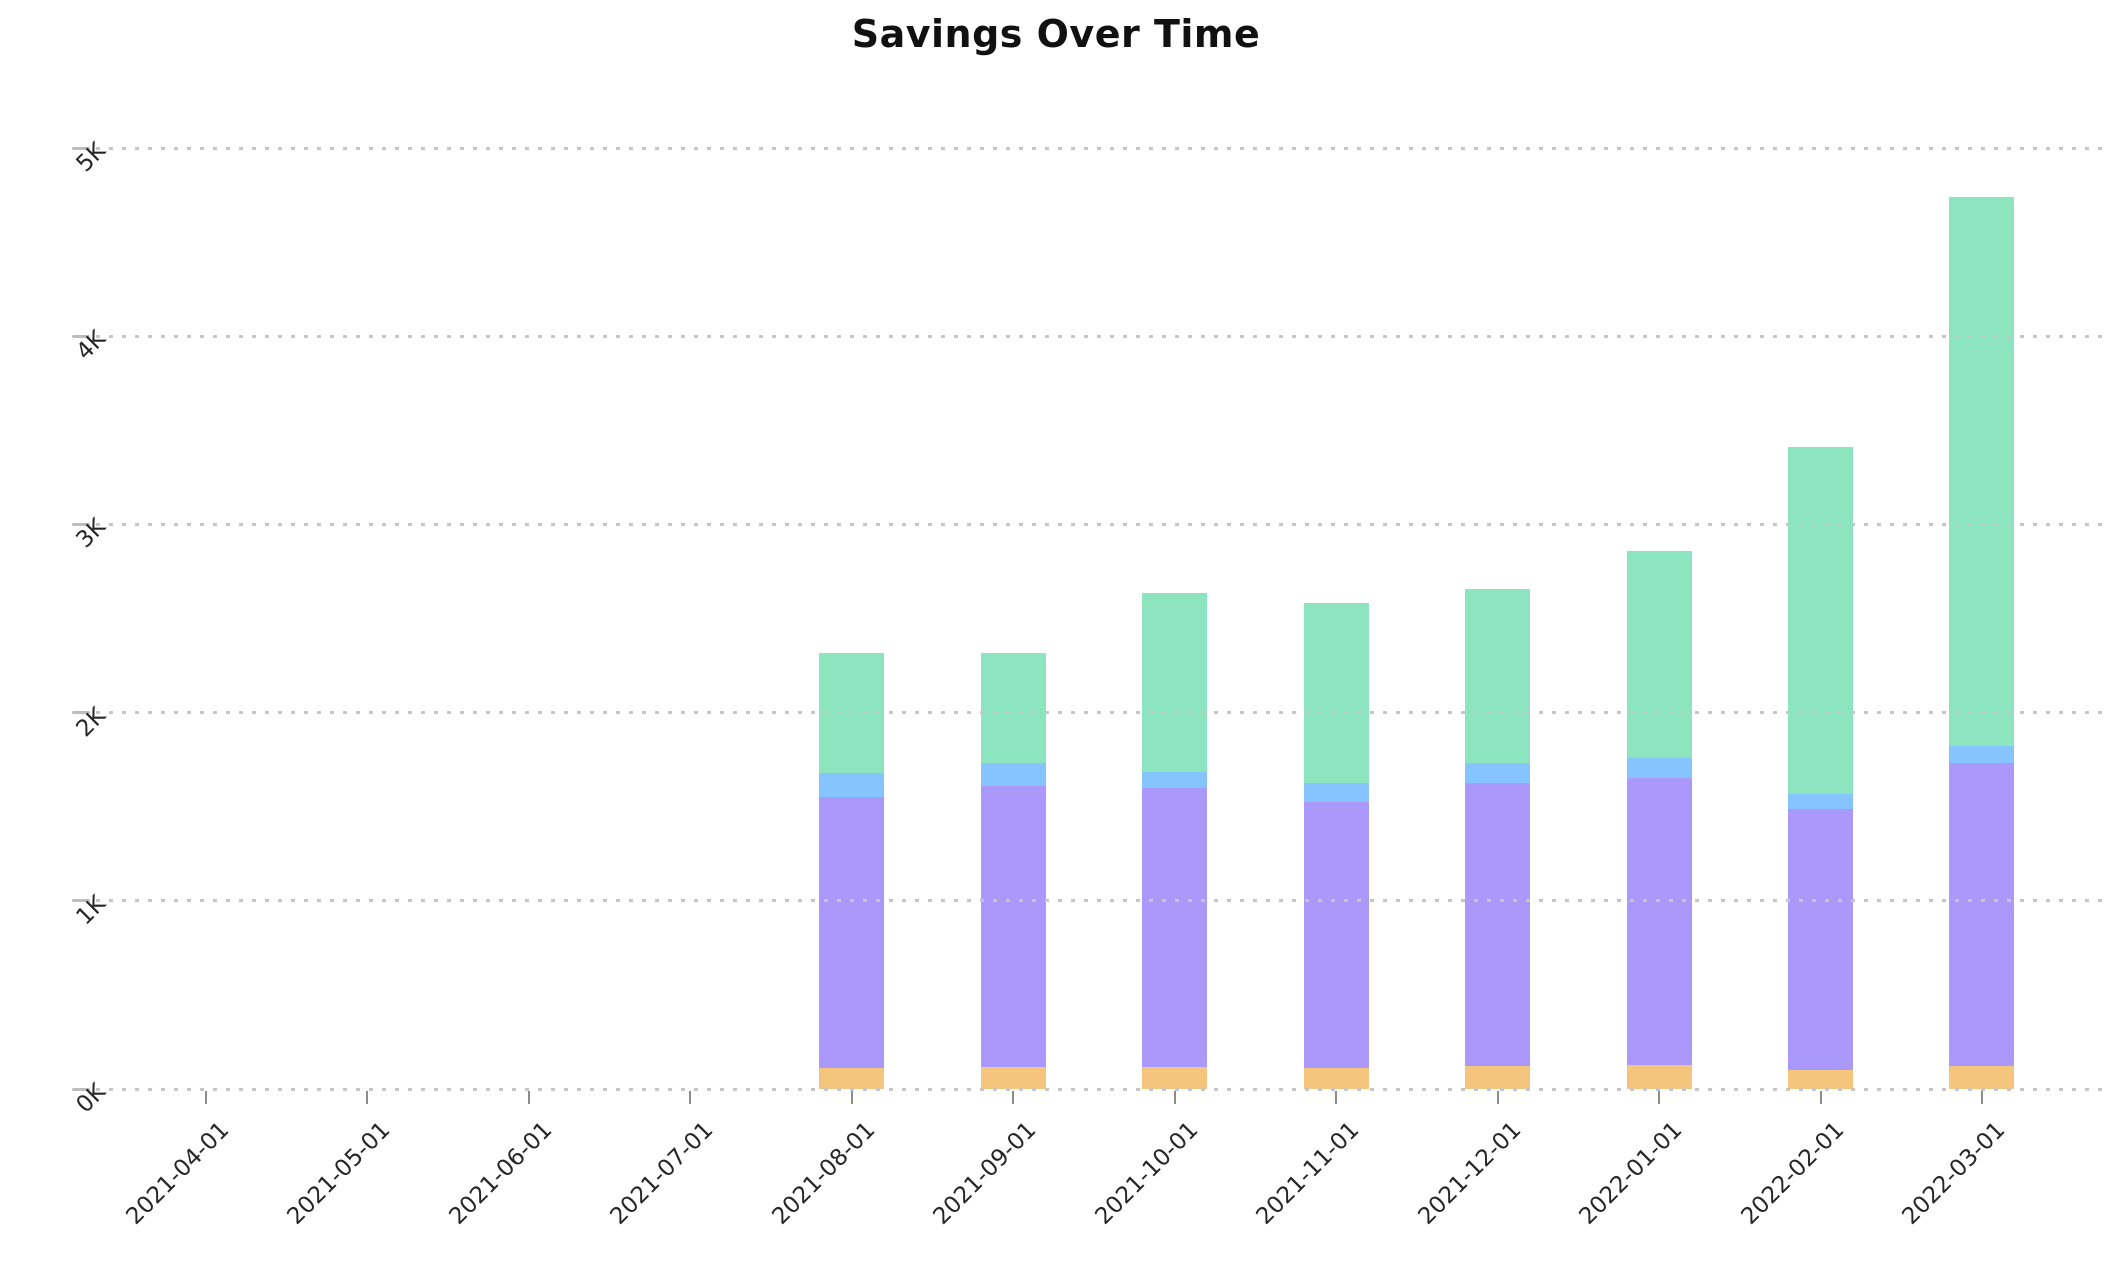 This screenshot has height=1276, width=2112. I want to click on y-gridline-4K, so click(1088, 336).